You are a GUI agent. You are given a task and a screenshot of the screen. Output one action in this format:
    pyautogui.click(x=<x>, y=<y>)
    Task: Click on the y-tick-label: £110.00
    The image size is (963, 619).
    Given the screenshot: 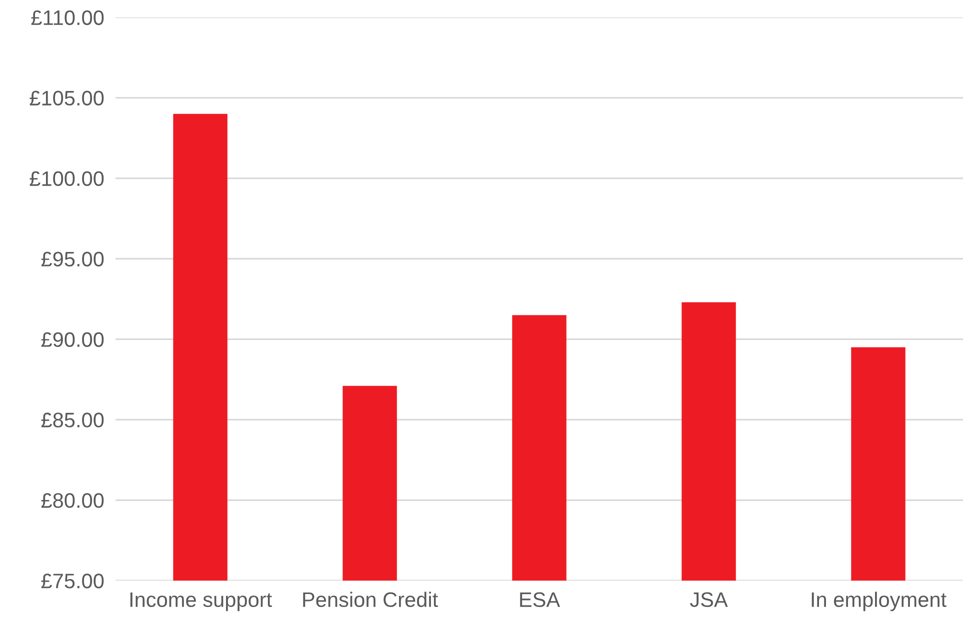 What is the action you would take?
    pyautogui.click(x=67, y=18)
    